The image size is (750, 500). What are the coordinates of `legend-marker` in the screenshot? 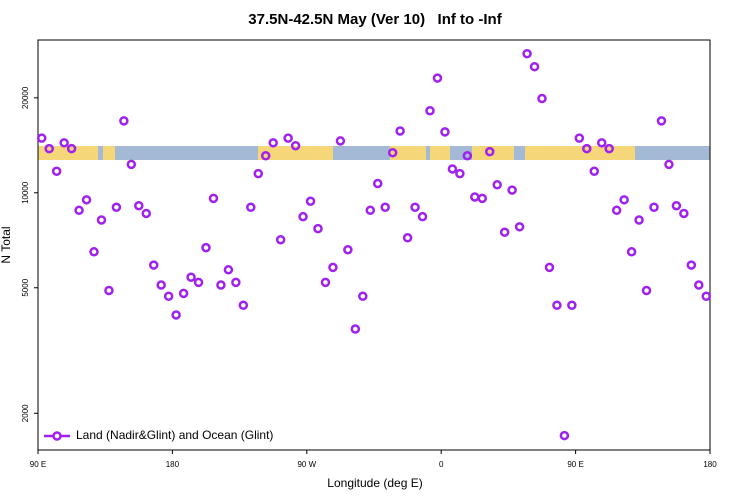 It's located at (57, 436).